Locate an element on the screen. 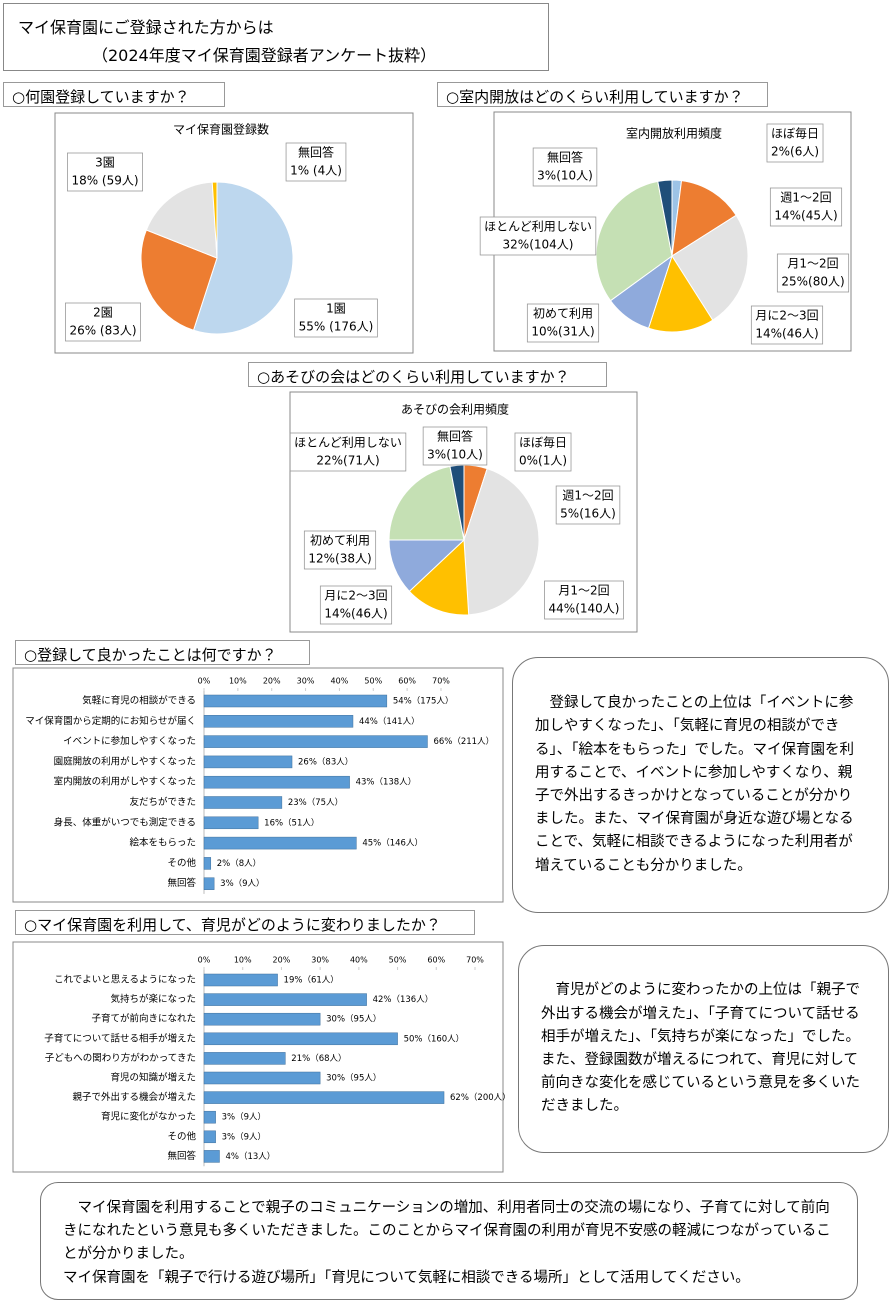 The width and height of the screenshot is (891, 1302). slice-category: 月に2～3回 is located at coordinates (786, 316).